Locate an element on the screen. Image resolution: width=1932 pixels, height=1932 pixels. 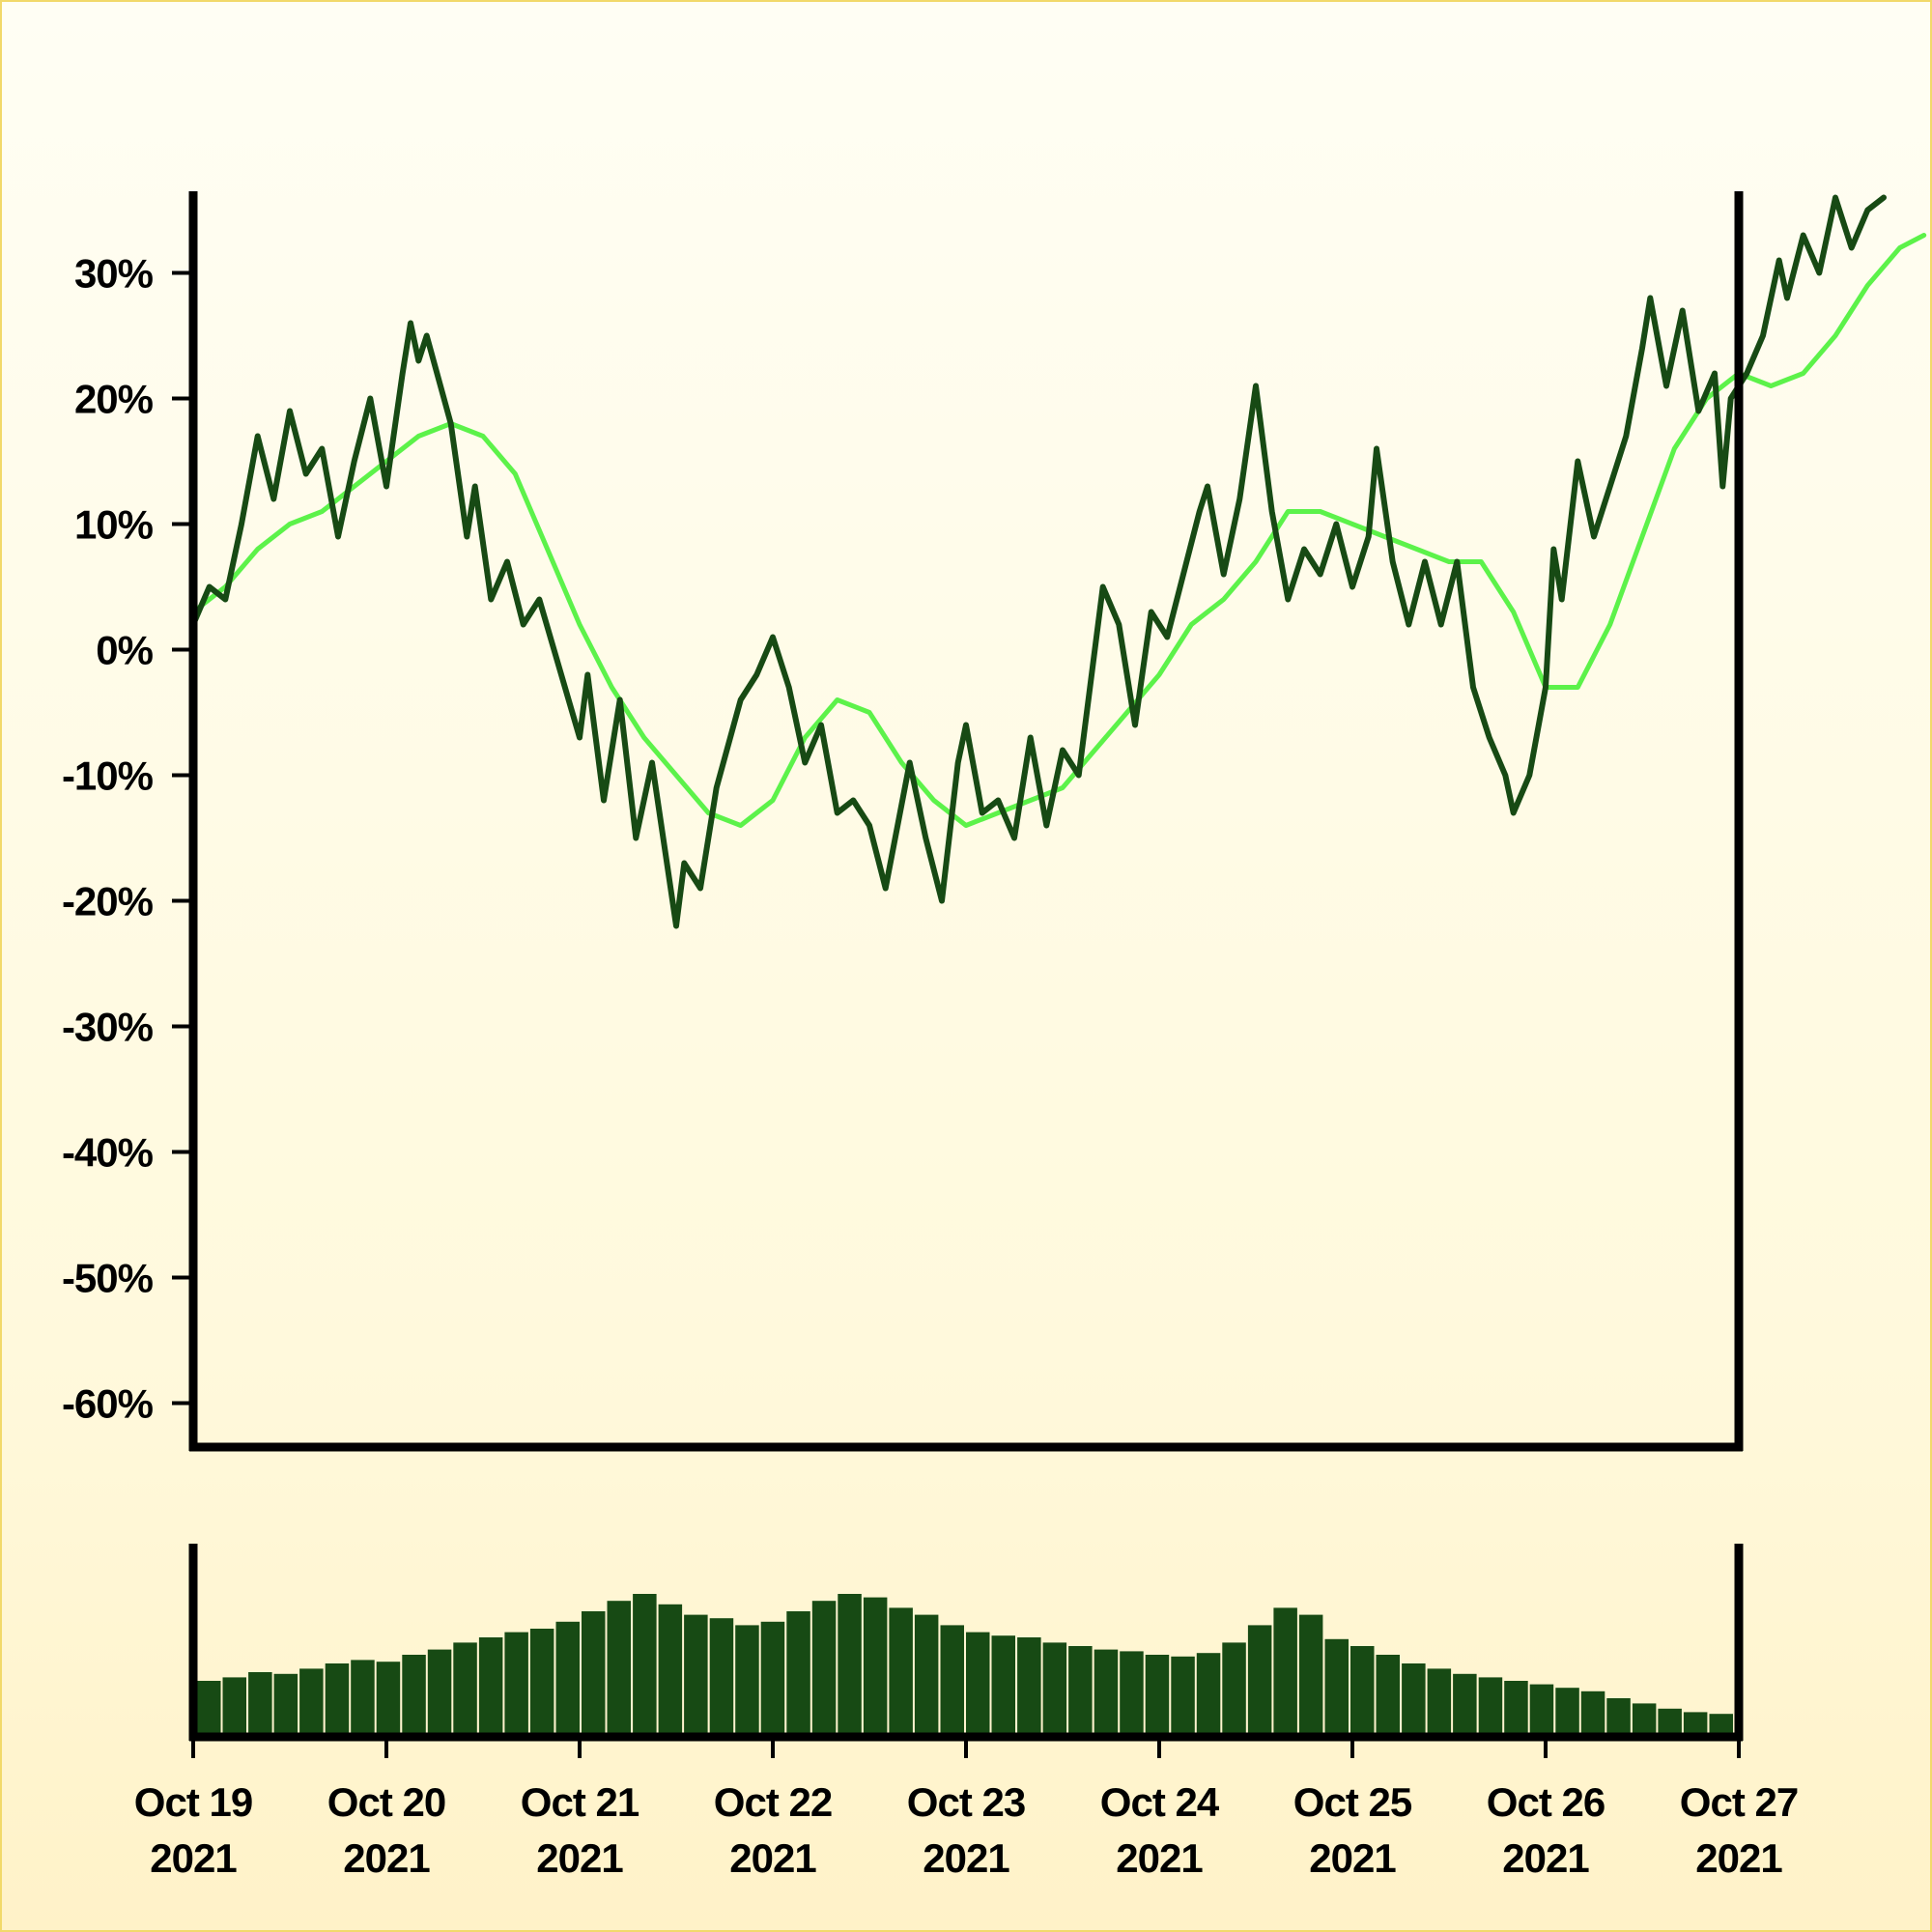
y-axis-ticks: 30% 20% 10% 0% -10% -20% -30% -40% -50% -60% is located at coordinates (127, 839).